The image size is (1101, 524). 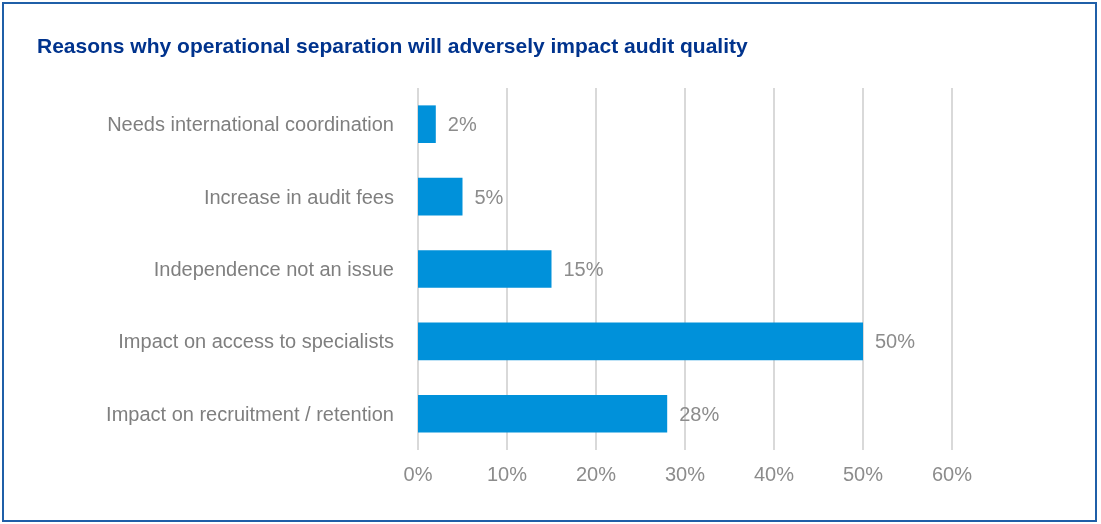 What do you see at coordinates (489, 196) in the screenshot?
I see `data-label: 5%` at bounding box center [489, 196].